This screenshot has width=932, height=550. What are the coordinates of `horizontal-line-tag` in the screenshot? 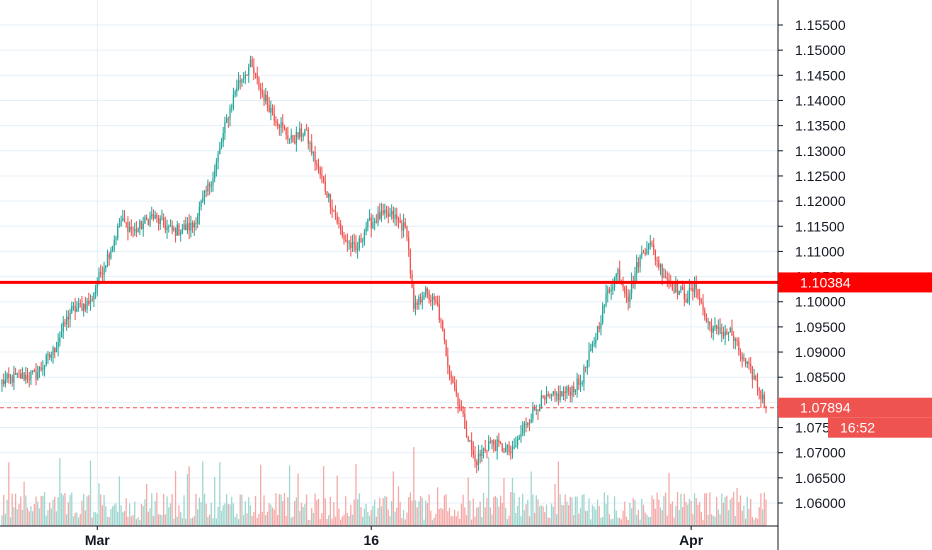 It's located at (855, 282).